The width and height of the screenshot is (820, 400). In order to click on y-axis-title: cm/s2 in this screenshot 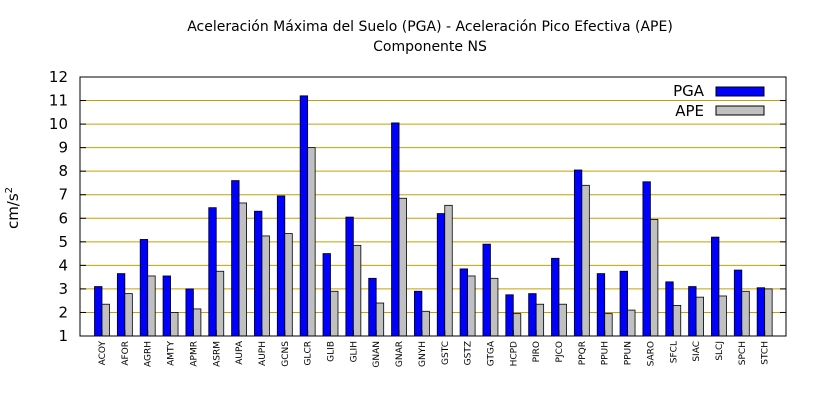, I will do `click(13, 208)`.